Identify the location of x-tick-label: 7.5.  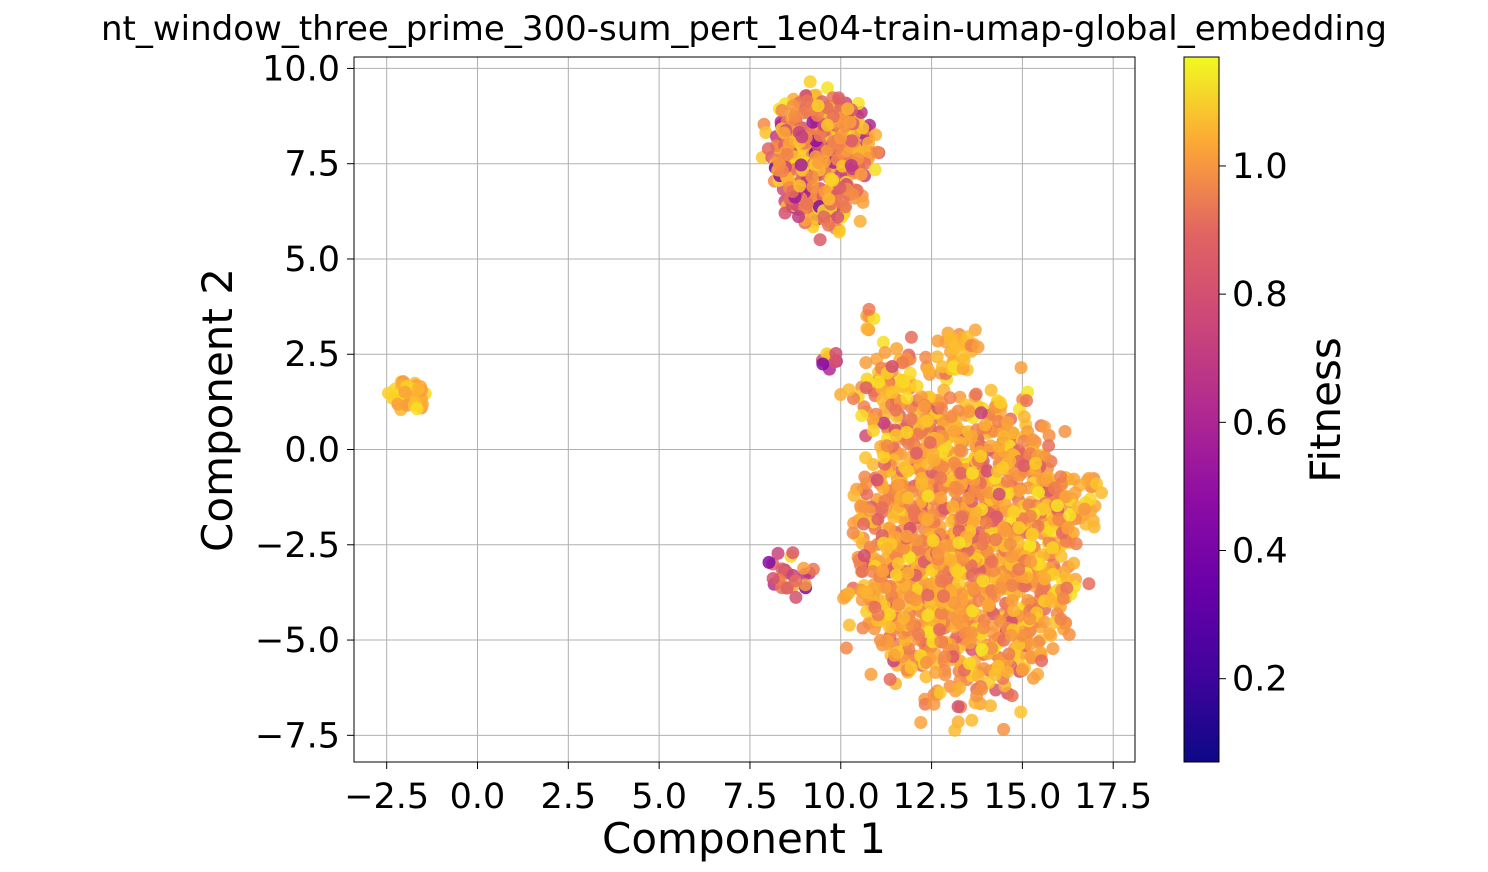
(750, 797).